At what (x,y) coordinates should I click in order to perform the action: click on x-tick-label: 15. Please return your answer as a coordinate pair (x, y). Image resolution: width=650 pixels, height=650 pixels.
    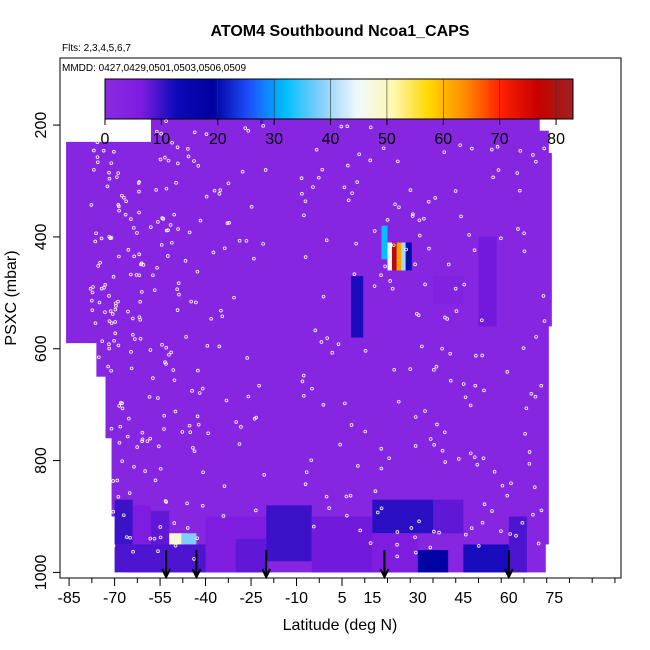
    Looking at the image, I should click on (372, 598).